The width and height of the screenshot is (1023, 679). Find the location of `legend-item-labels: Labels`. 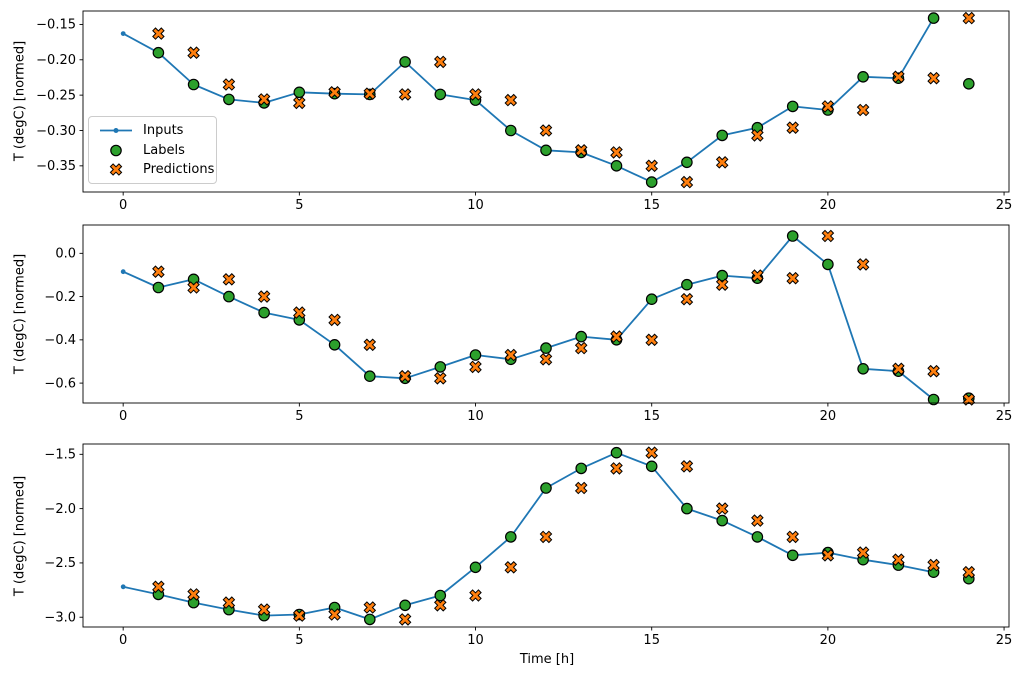

legend-item-labels: Labels is located at coordinates (152, 150).